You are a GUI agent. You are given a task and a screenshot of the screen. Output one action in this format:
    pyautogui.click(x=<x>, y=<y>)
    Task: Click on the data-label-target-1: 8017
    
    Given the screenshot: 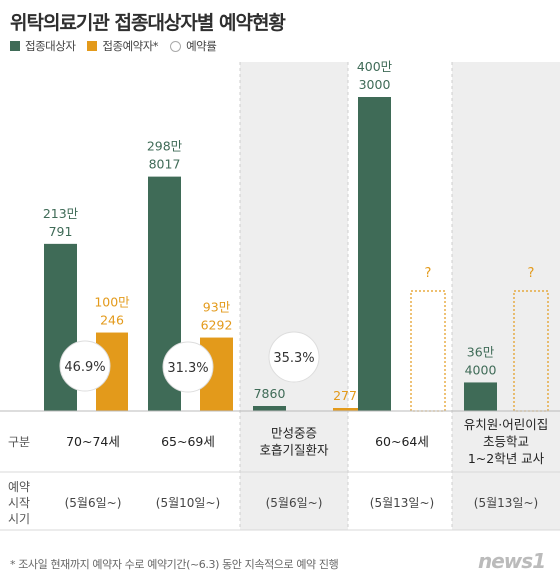 What is the action you would take?
    pyautogui.click(x=165, y=164)
    